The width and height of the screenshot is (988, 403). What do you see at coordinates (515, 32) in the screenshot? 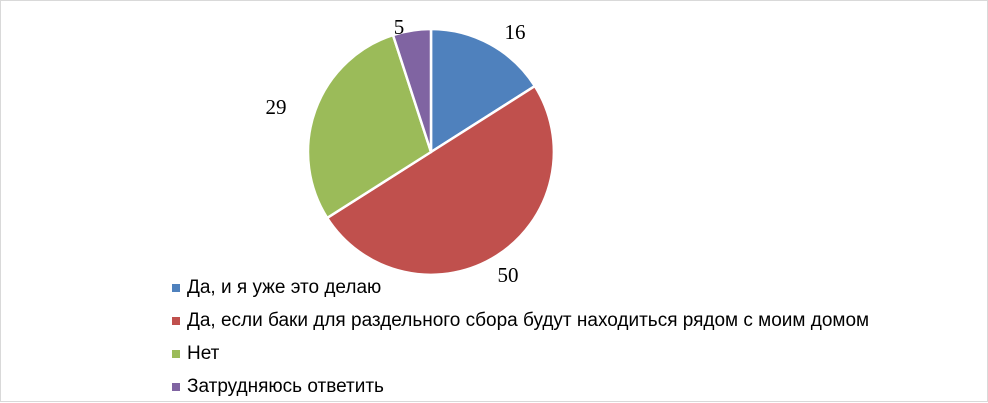
I see `data-label-1: 16` at bounding box center [515, 32].